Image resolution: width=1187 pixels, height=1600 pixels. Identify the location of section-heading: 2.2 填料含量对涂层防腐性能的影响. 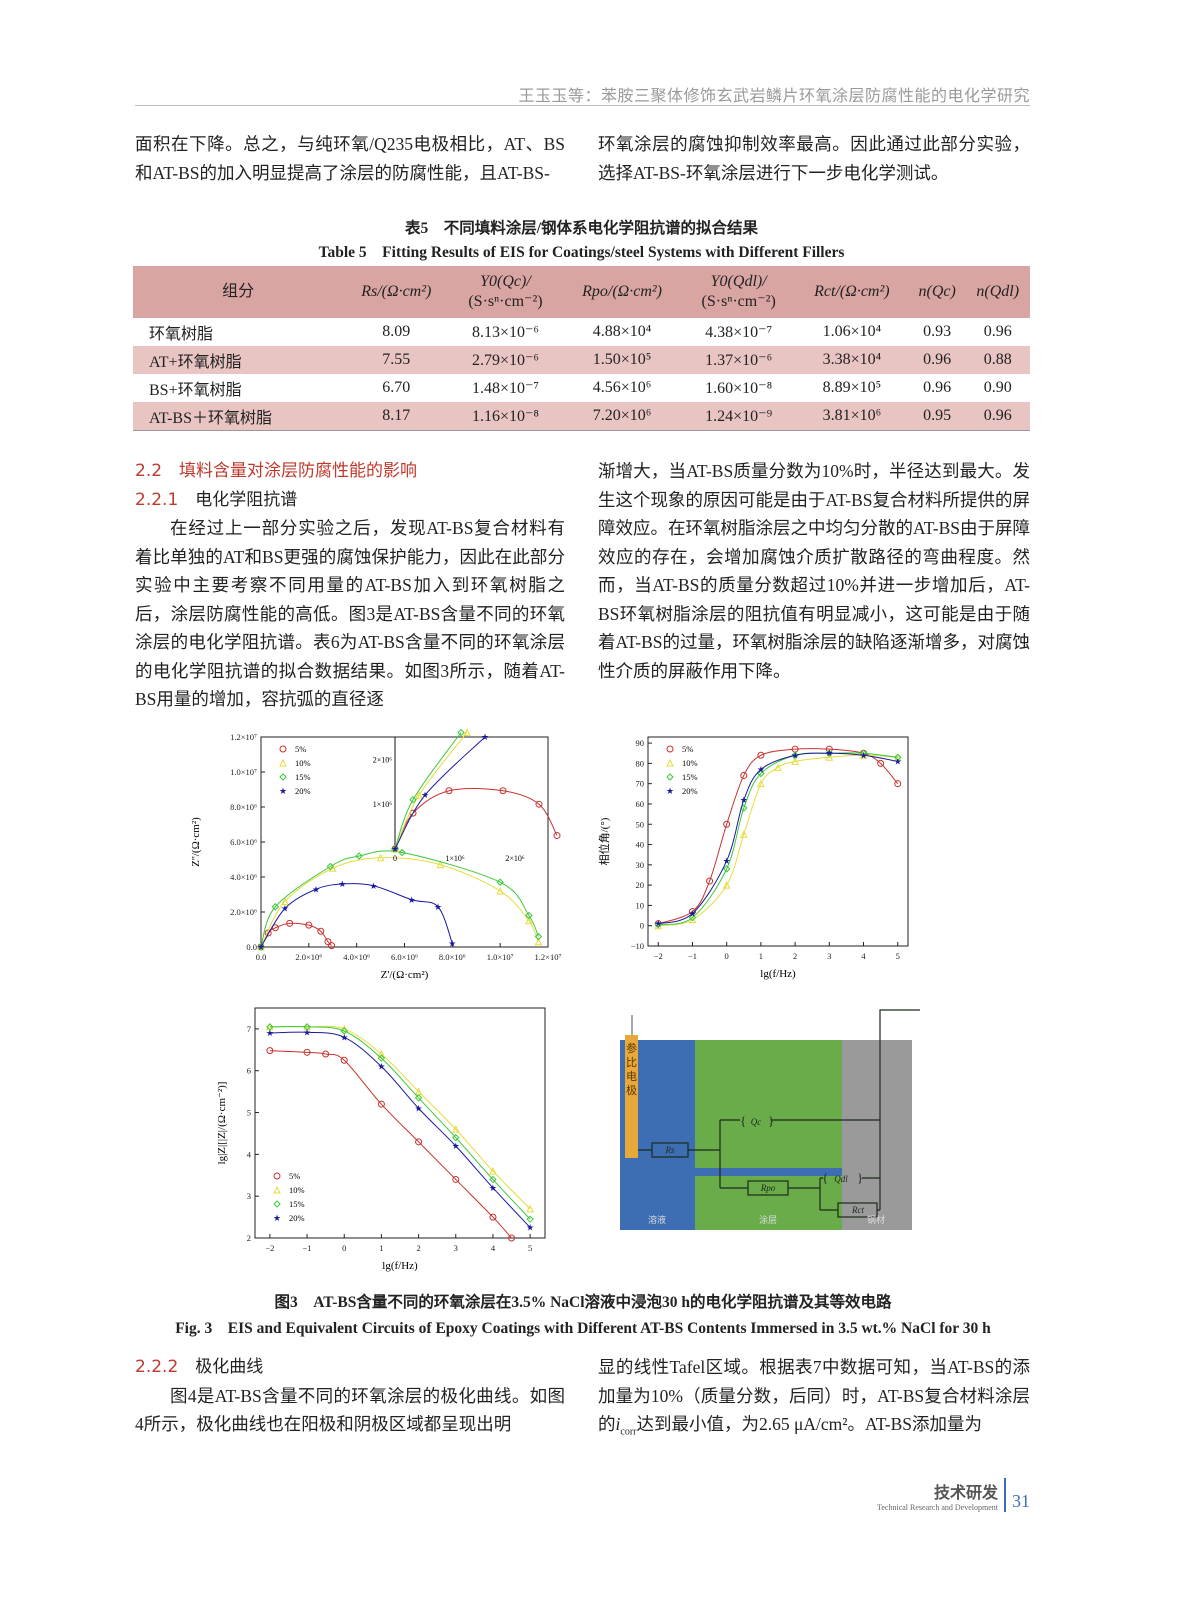
(276, 471).